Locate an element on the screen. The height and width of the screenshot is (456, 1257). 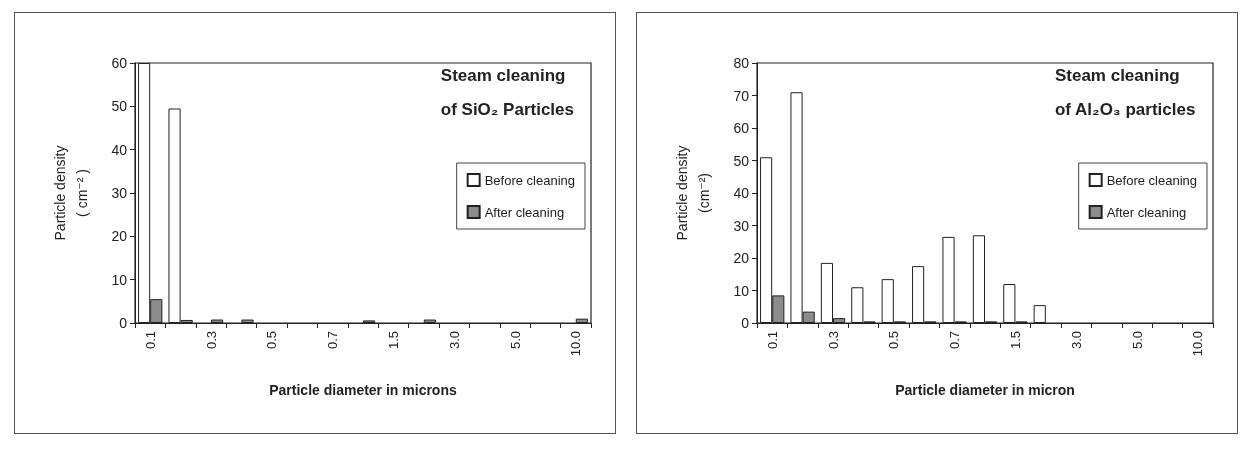
y-tick-label: 80 is located at coordinates (741, 63).